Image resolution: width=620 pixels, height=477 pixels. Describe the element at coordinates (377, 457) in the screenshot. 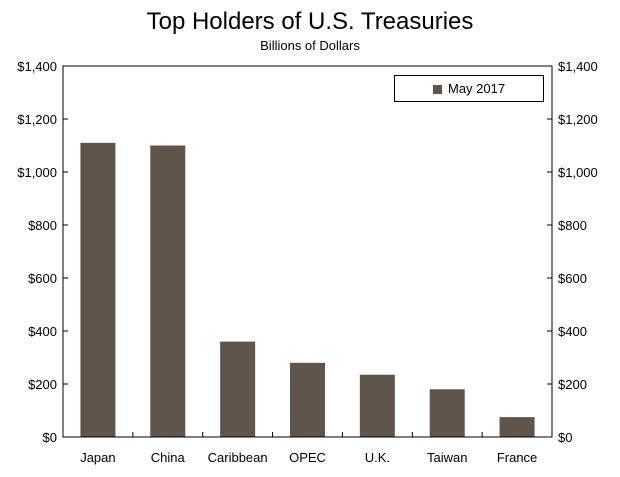

I see `x-tick-label: U.K.` at that location.